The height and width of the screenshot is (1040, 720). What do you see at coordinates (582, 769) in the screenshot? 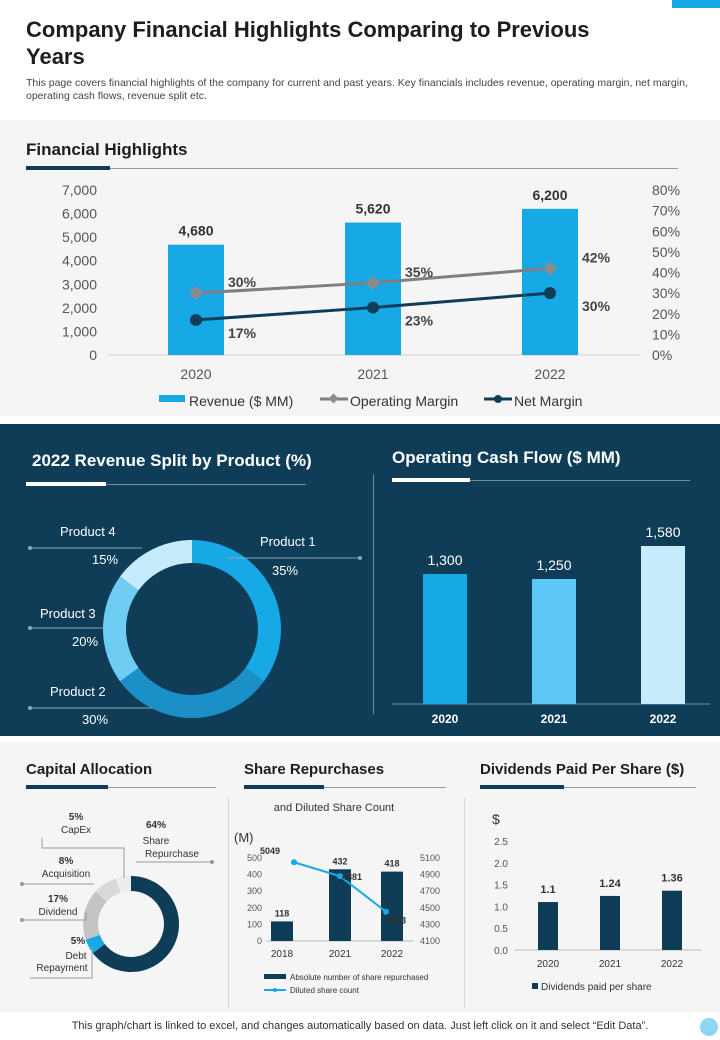
I see `dividends-title: Dividends Paid Per Share ($)` at bounding box center [582, 769].